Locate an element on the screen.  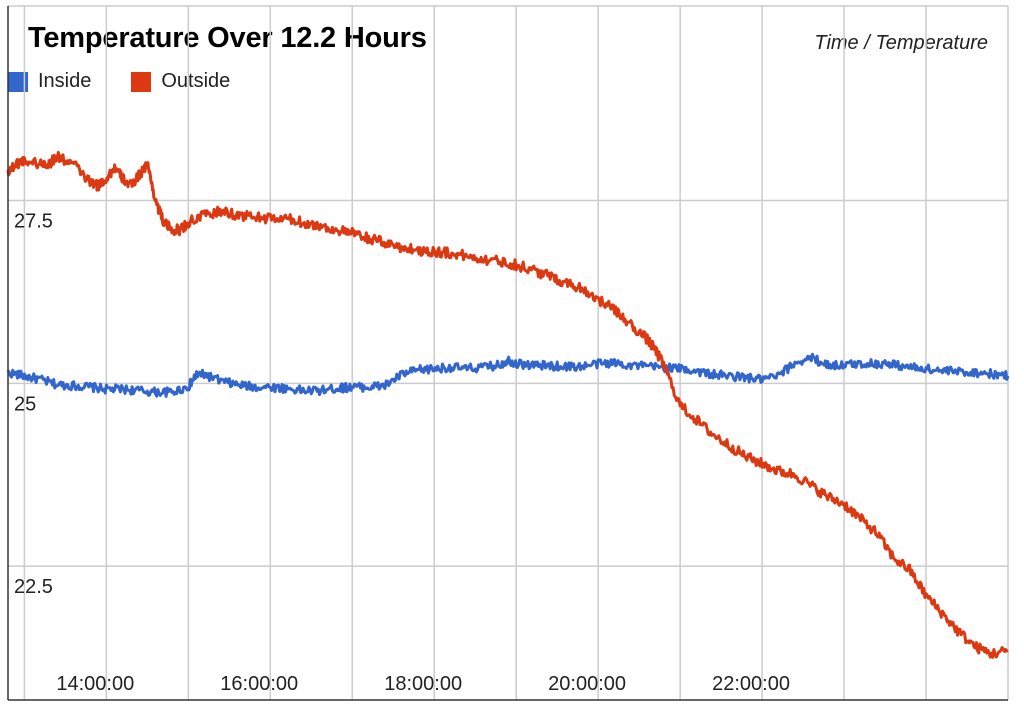
legend-item-inside: Inside is located at coordinates (49, 81).